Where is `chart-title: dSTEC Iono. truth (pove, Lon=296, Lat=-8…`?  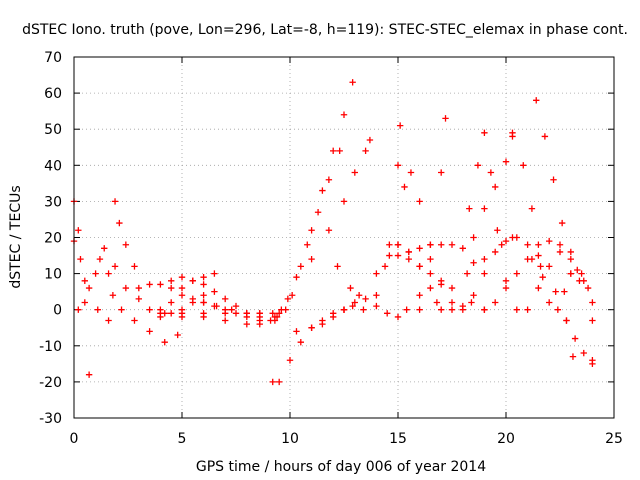 chart-title: dSTEC Iono. truth (pove, Lon=296, Lat=-8… is located at coordinates (325, 30).